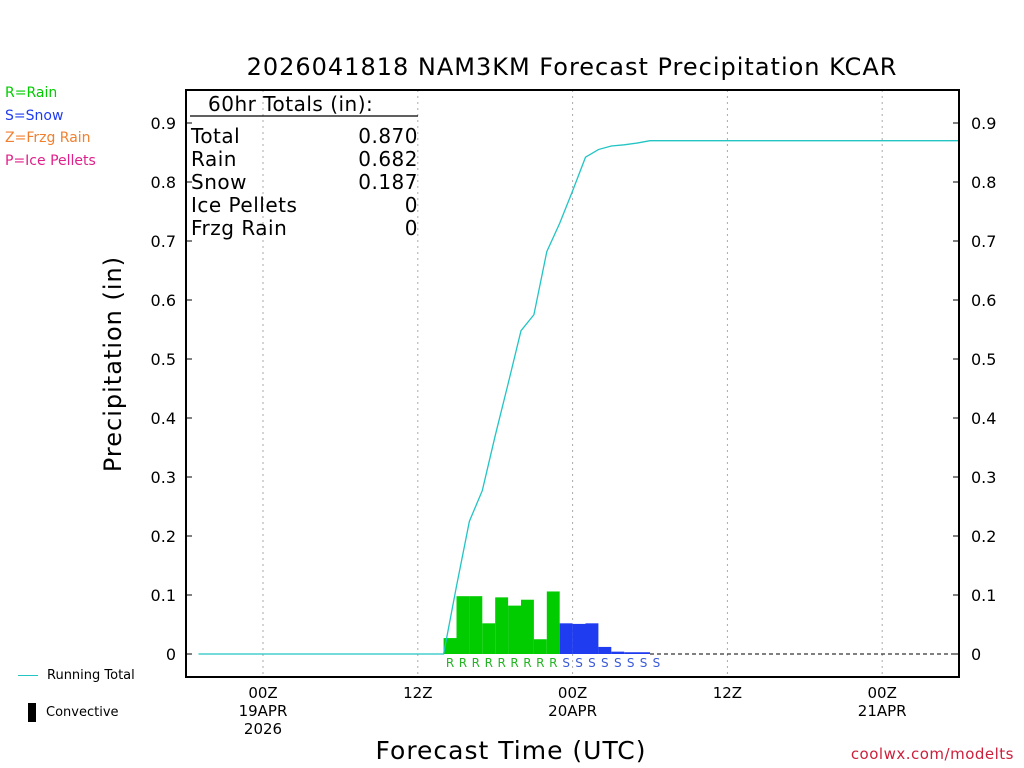  I want to click on x-tick-label: 21APR, so click(882, 711).